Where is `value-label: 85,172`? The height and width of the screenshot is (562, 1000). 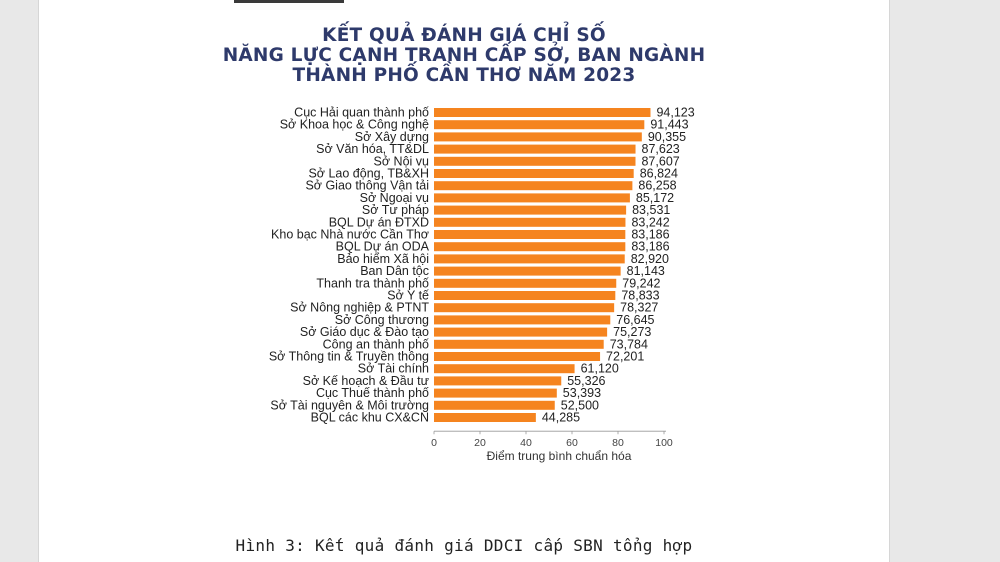
value-label: 85,172 is located at coordinates (655, 198).